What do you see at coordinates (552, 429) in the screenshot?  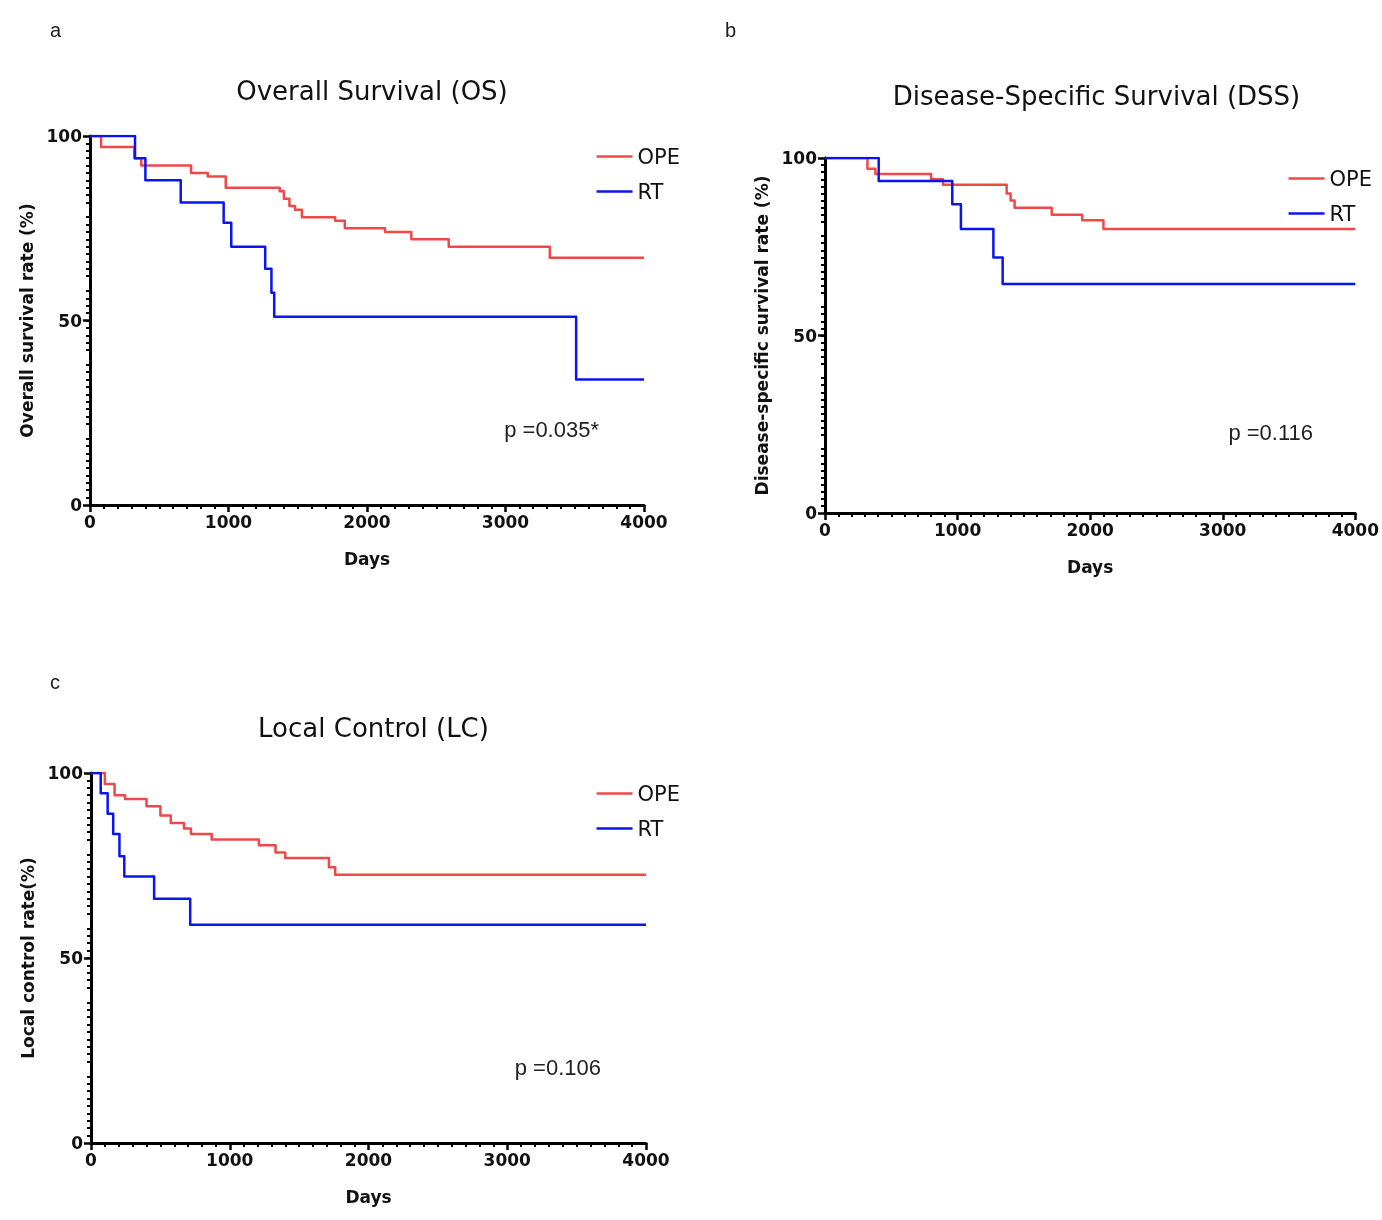 I see `annotation: p =0.035*` at bounding box center [552, 429].